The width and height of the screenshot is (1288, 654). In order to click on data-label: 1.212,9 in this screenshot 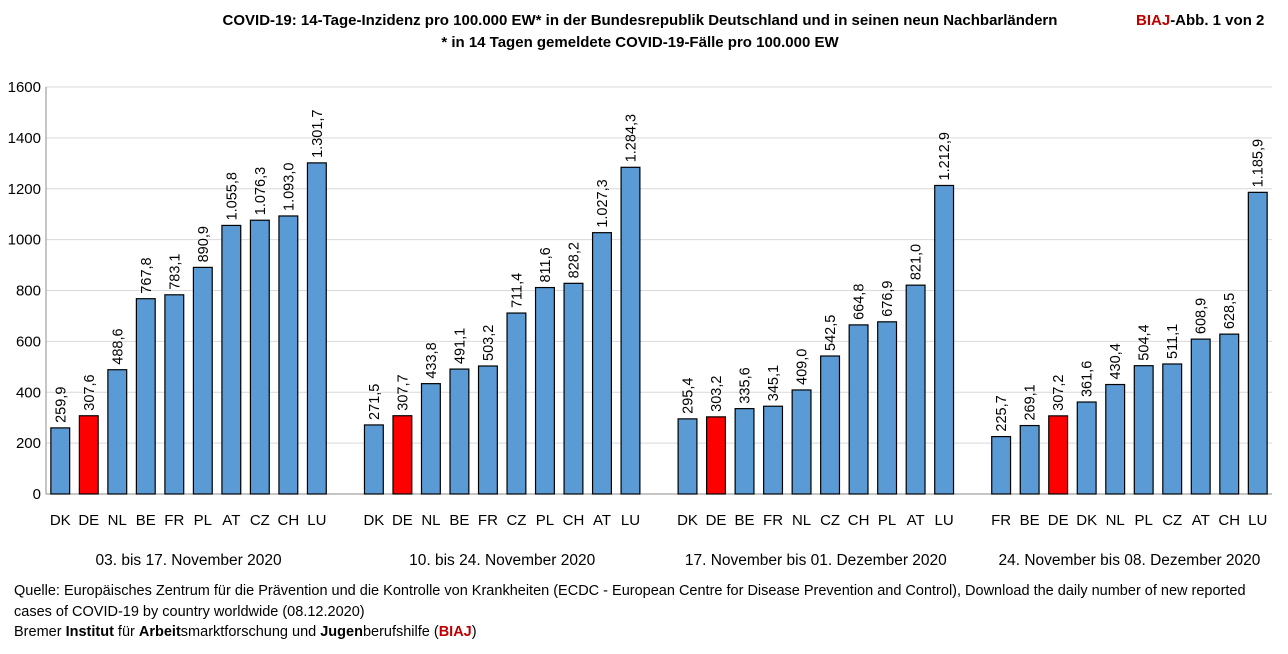, I will do `click(945, 156)`.